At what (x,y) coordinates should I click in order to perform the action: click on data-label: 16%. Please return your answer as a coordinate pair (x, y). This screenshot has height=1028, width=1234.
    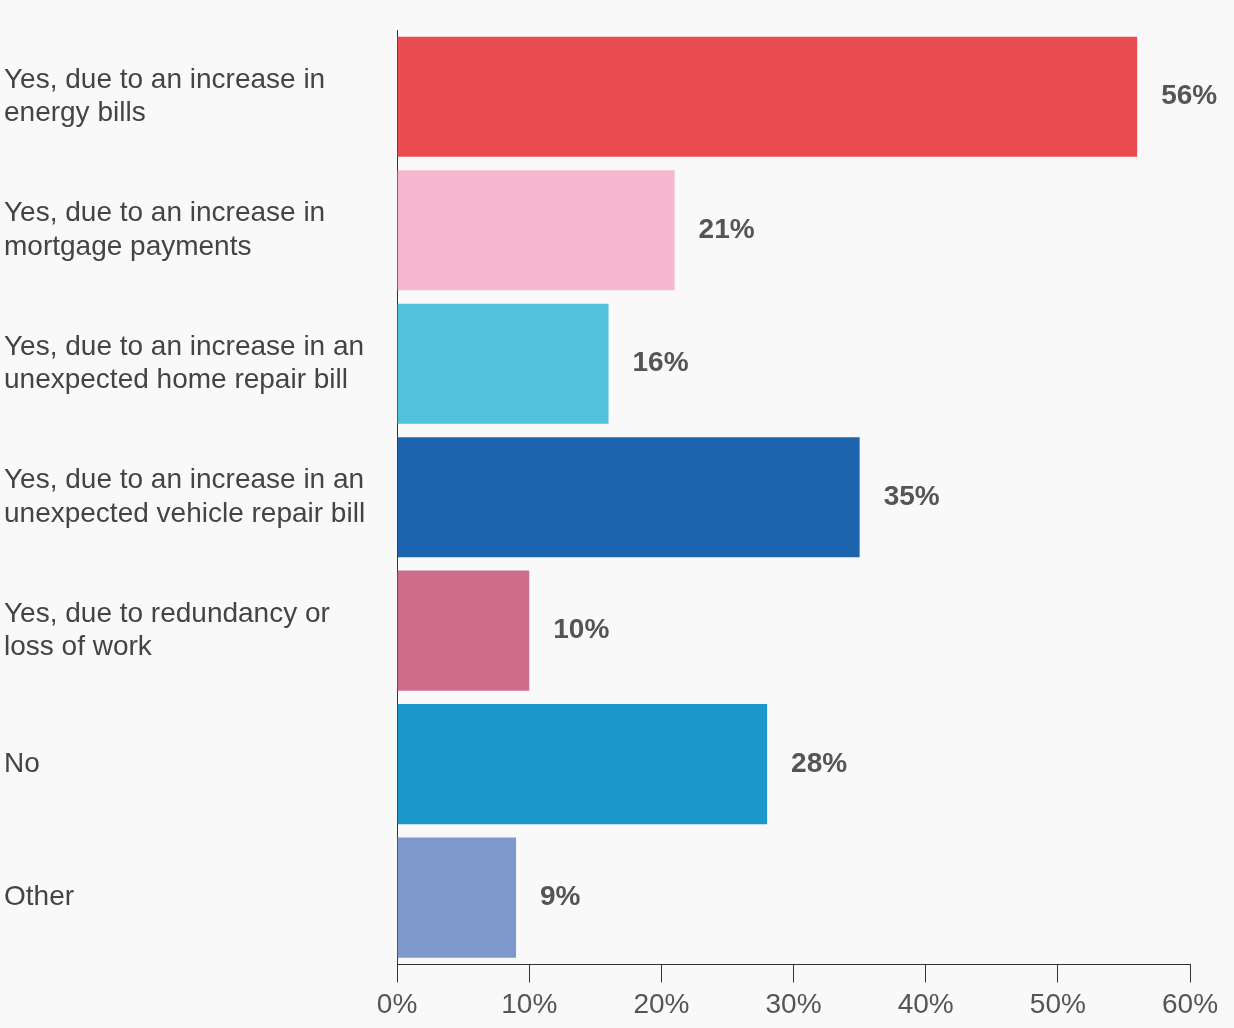
    Looking at the image, I should click on (660, 362).